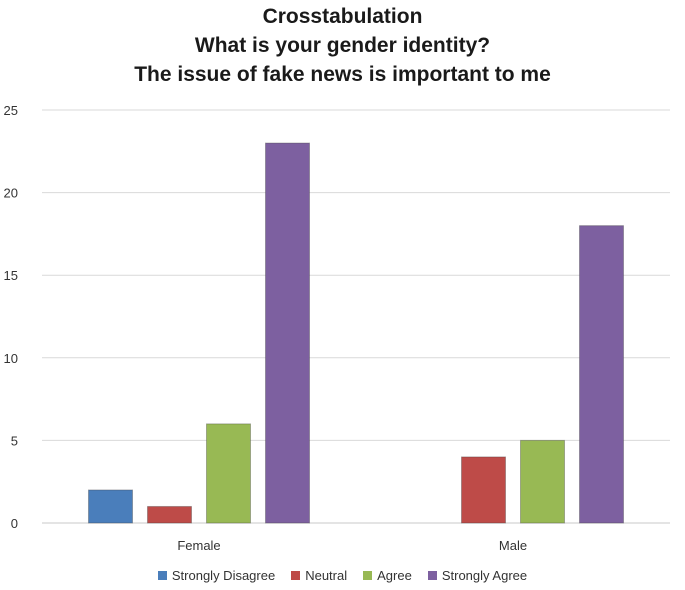  Describe the element at coordinates (198, 545) in the screenshot. I see `x-tick-label: Female` at that location.